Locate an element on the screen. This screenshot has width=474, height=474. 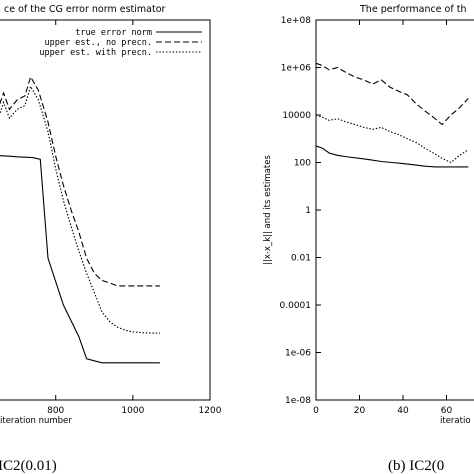
y-tick-label: 0.0001 is located at coordinates (296, 306).